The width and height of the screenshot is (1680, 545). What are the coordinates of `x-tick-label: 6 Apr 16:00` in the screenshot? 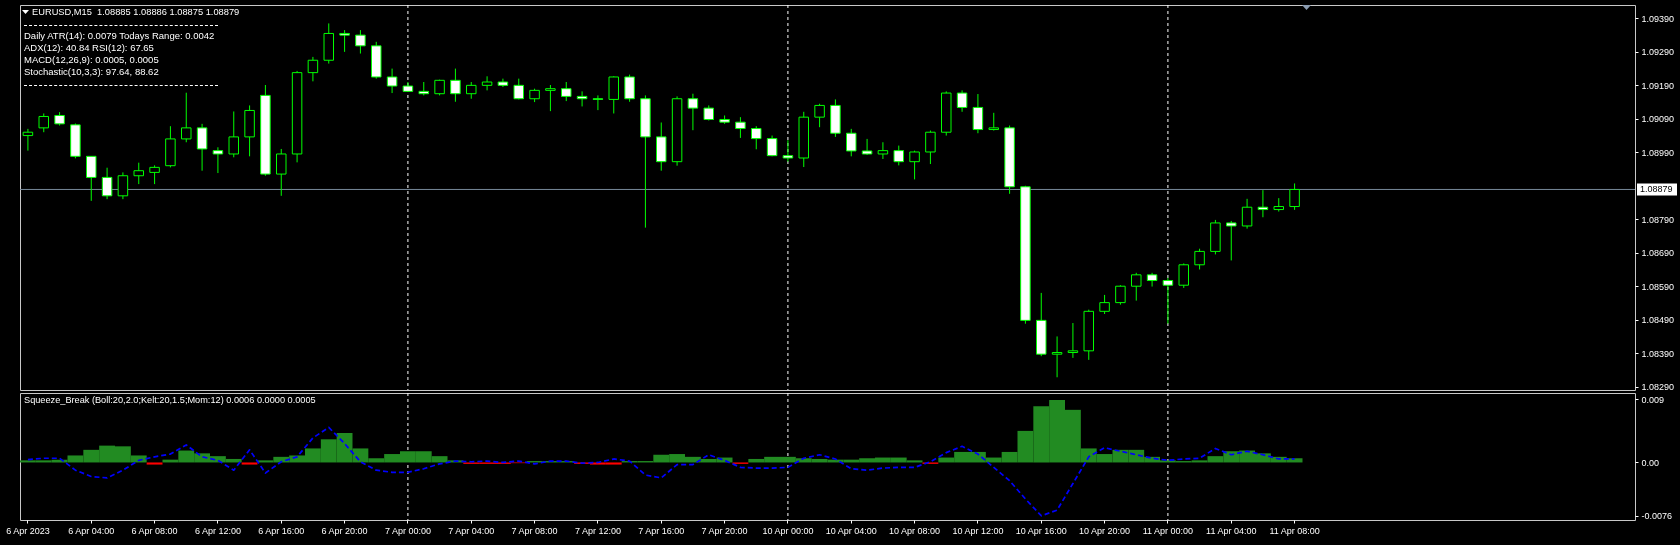 It's located at (281, 530).